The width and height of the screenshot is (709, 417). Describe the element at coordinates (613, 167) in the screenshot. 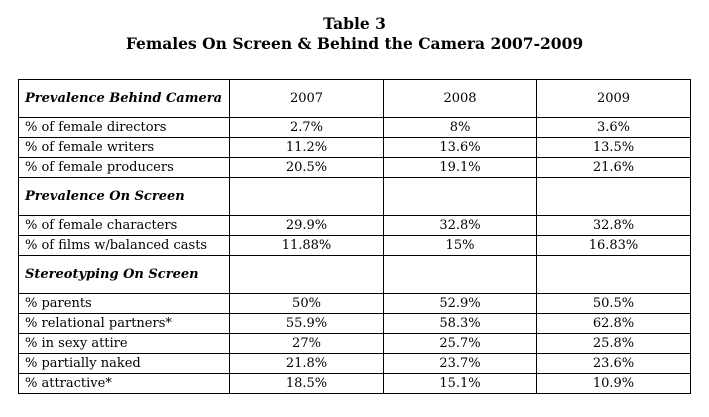

I see `table-cell: 21.6%` at that location.